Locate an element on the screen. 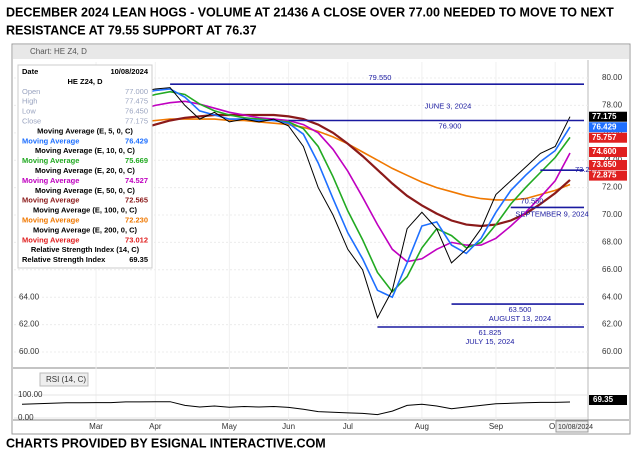 This screenshot has height=454, width=642. study-name: Moving Average (E, 5, 0, C) is located at coordinates (85, 130).